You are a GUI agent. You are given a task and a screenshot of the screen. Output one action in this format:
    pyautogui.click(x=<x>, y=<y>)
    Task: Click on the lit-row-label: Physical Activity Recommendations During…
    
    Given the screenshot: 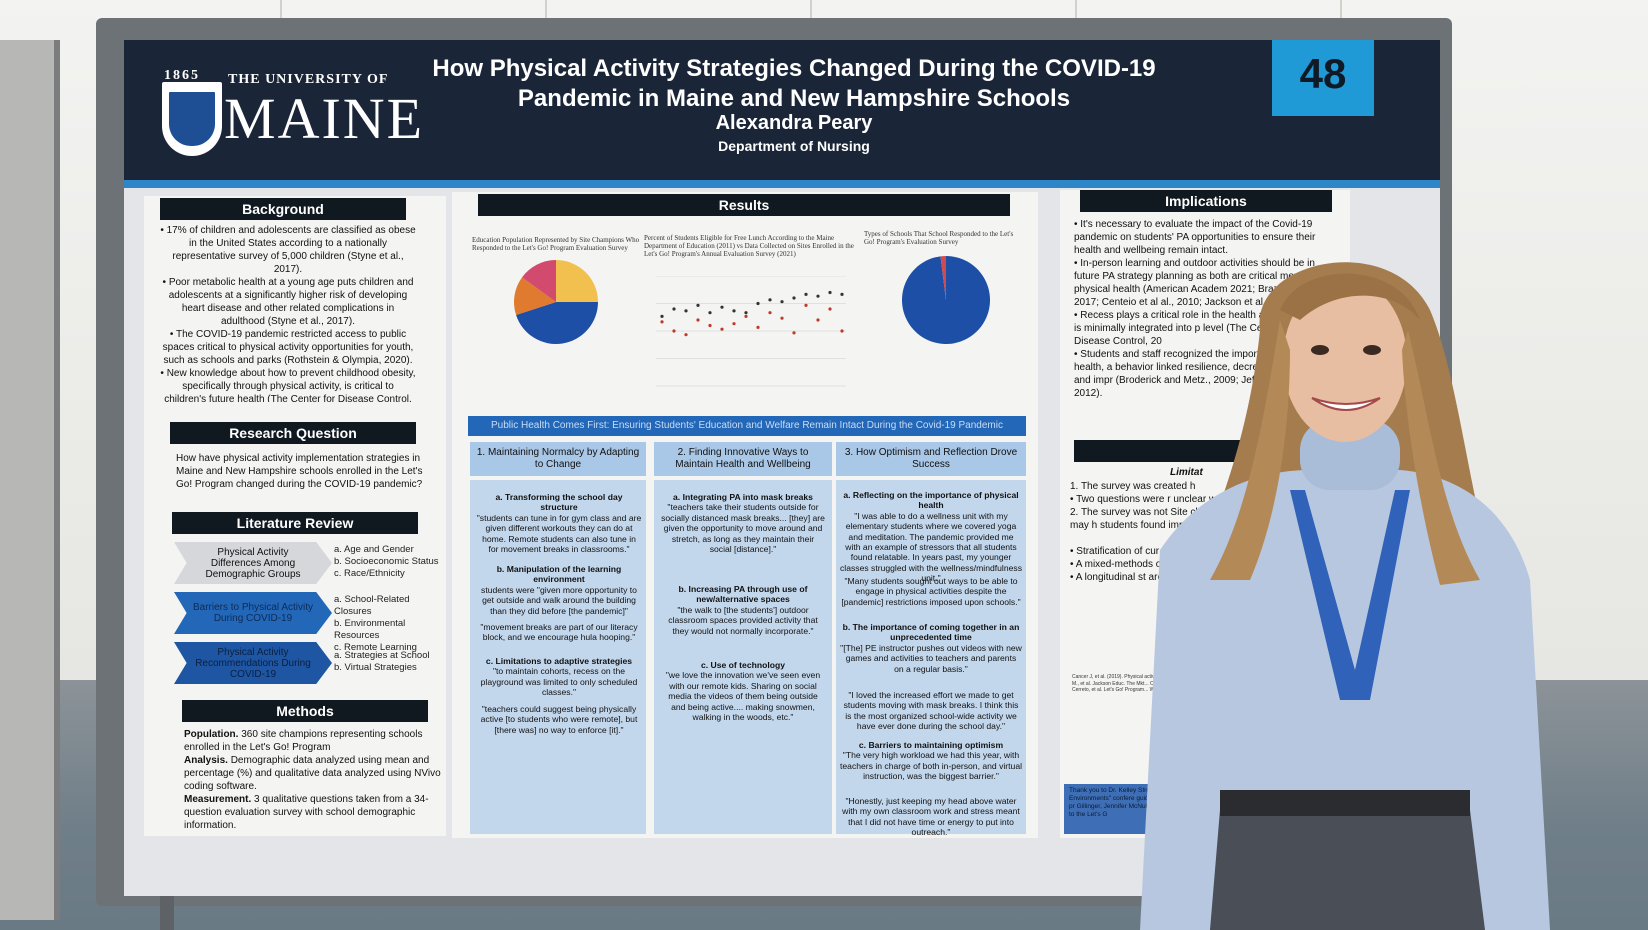 What is the action you would take?
    pyautogui.click(x=253, y=663)
    